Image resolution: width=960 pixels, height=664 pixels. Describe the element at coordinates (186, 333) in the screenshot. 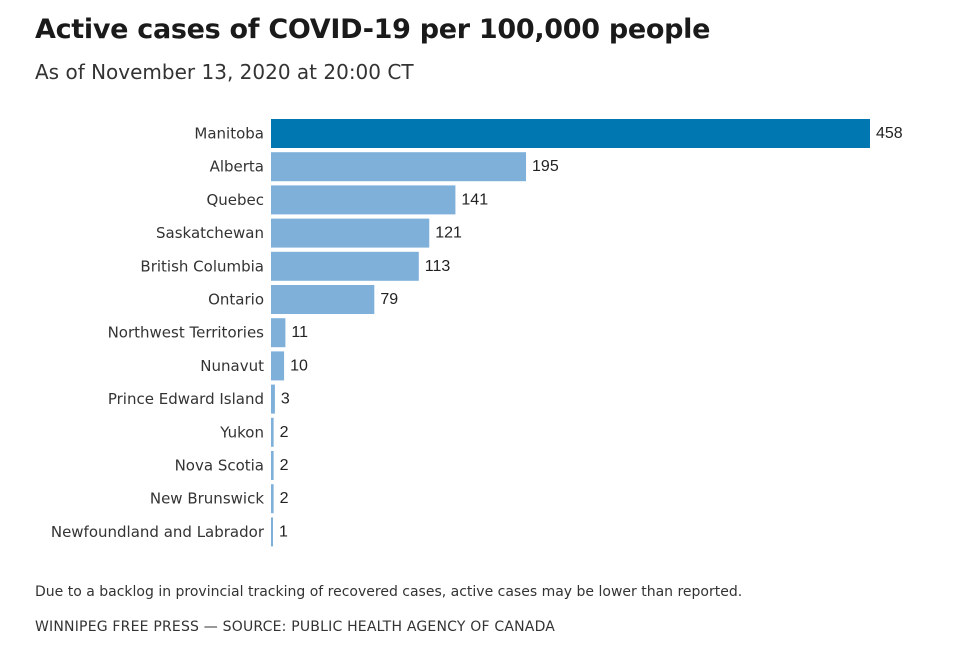

I see `category-label: Northwest Territories` at that location.